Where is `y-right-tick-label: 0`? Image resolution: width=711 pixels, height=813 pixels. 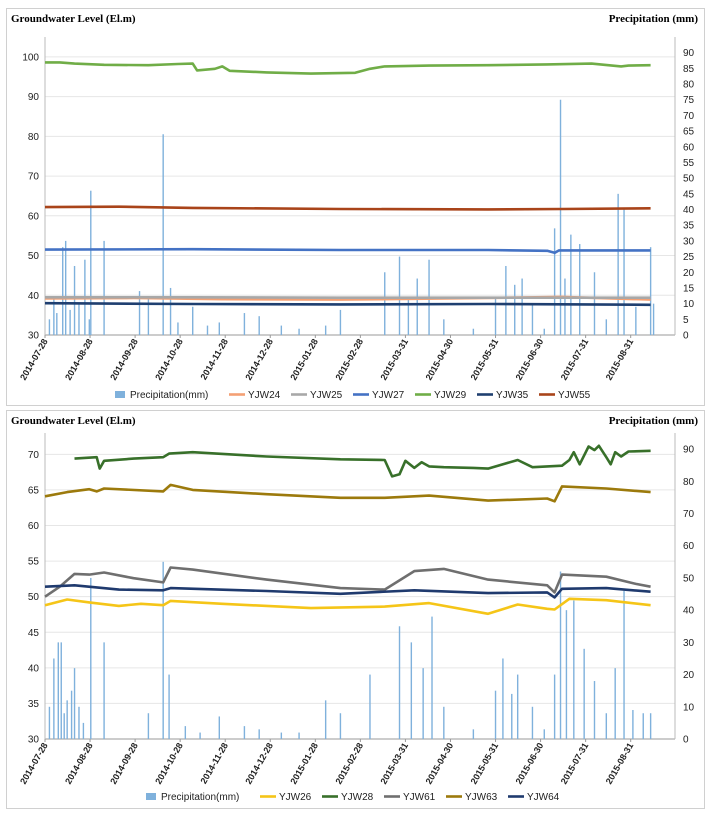 y-right-tick-label: 0 is located at coordinates (686, 740).